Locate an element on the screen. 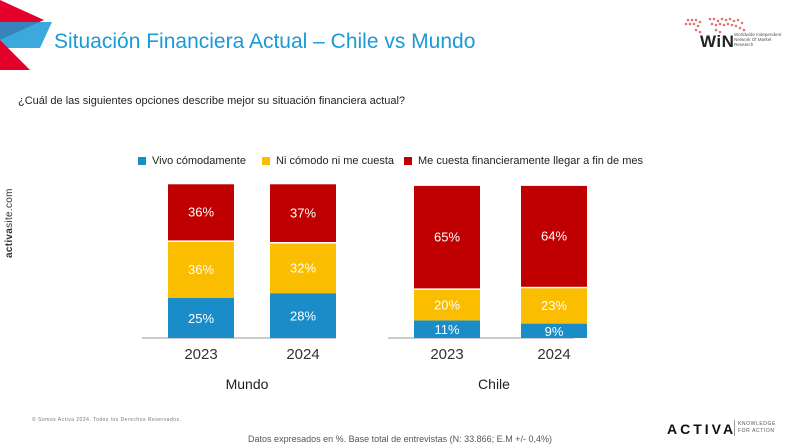 The width and height of the screenshot is (800, 448). bar-mundo-2024-s1 is located at coordinates (303, 268).